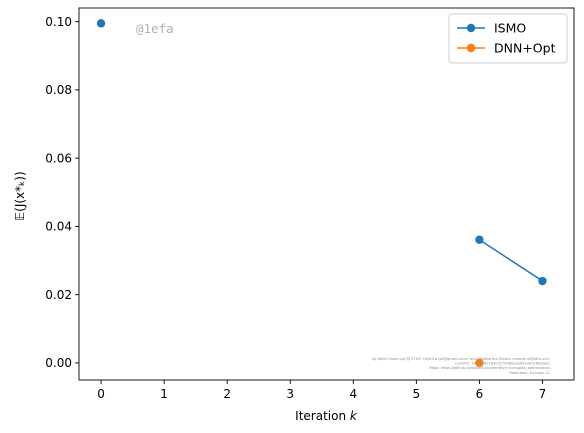 This screenshot has height=433, width=584. Describe the element at coordinates (479, 363) in the screenshot. I see `data-point-dnn-opt` at that location.